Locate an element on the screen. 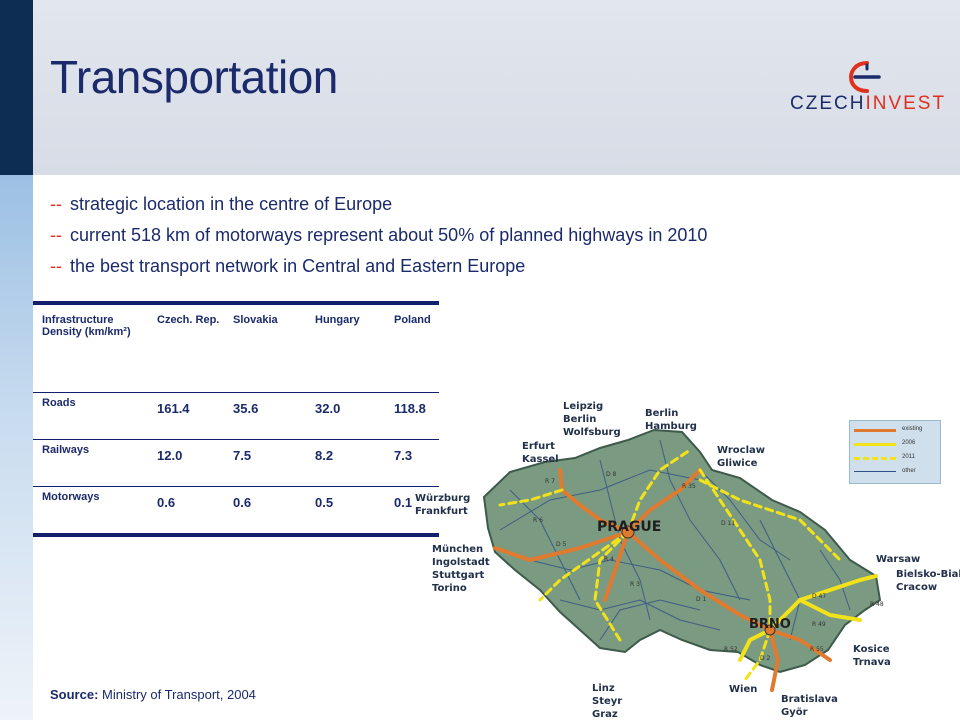 The width and height of the screenshot is (960, 721). czech-republic-outline is located at coordinates (682, 551).